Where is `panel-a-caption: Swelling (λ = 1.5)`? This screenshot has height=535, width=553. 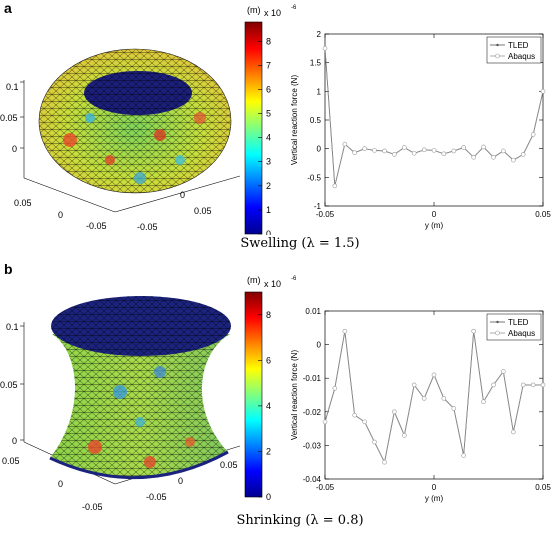
panel-a-caption: Swelling (λ = 1.5) is located at coordinates (300, 243).